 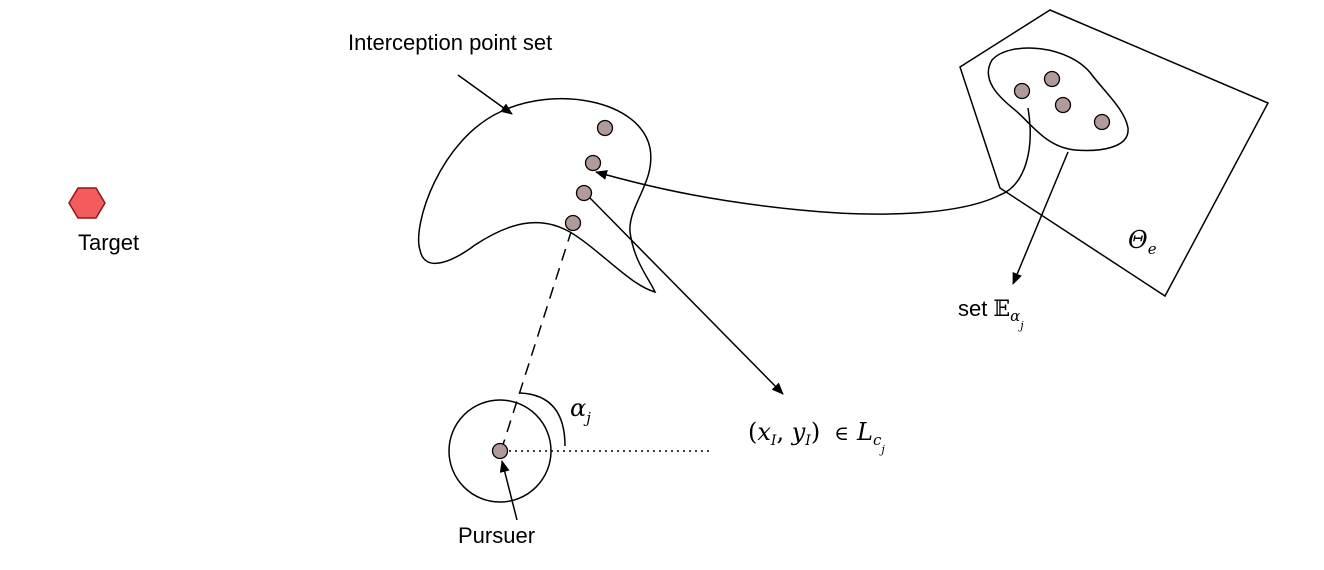 I want to click on pursuer-point, so click(x=500, y=451).